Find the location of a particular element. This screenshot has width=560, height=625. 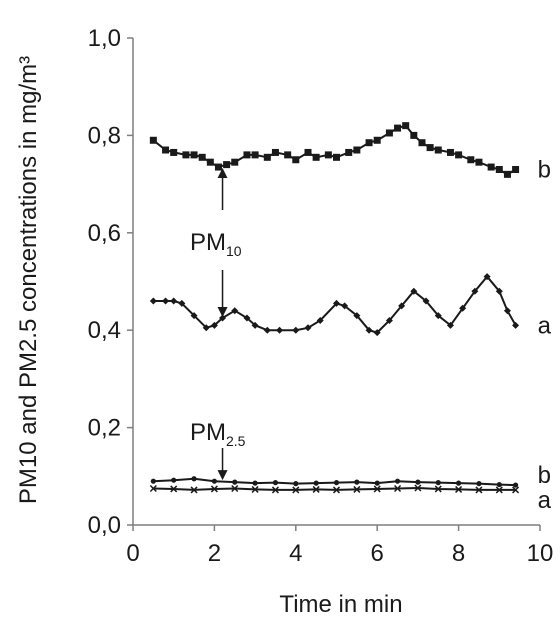

pm25-annotation: PM2.5 is located at coordinates (218, 434).